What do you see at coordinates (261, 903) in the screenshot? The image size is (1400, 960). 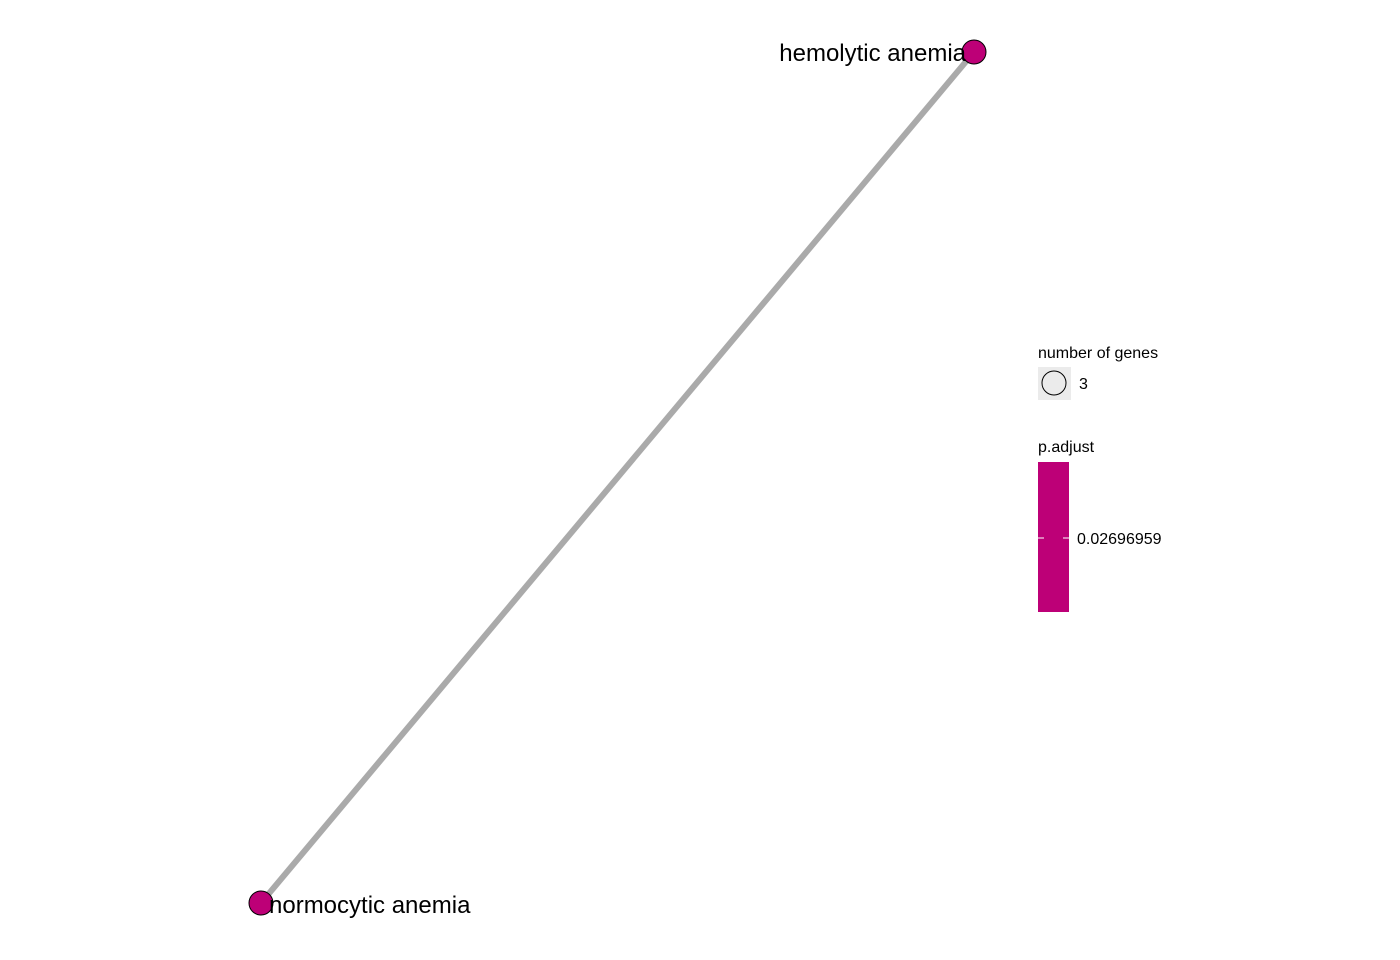 I see `node-normocytic-anemia` at bounding box center [261, 903].